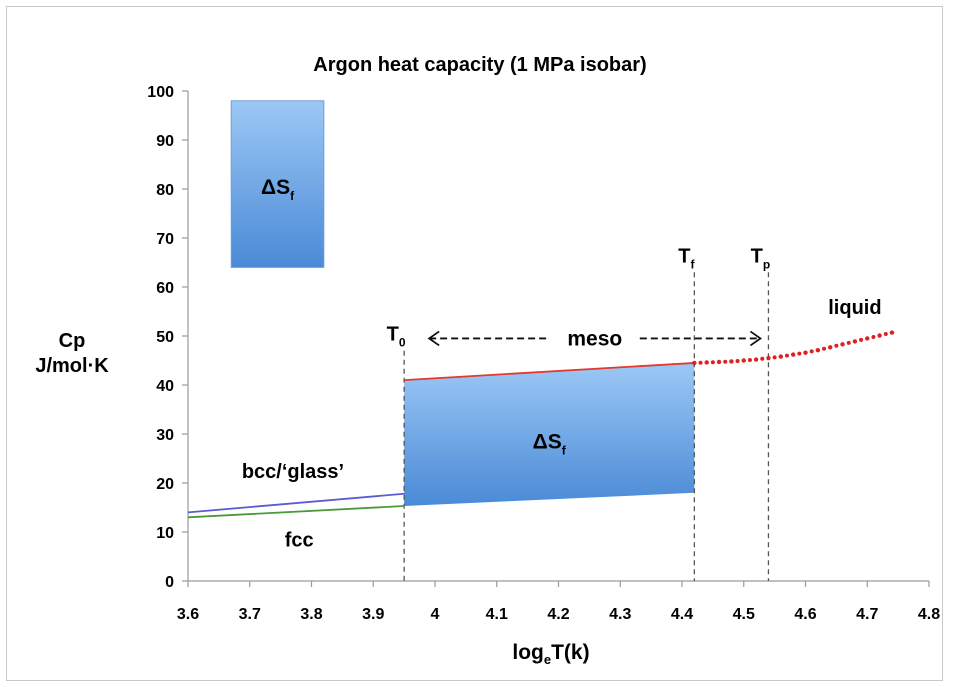 This screenshot has width=953, height=687. Describe the element at coordinates (479, 65) in the screenshot. I see `chart-title: Argon heat capacity (1 MPa isobar)` at that location.